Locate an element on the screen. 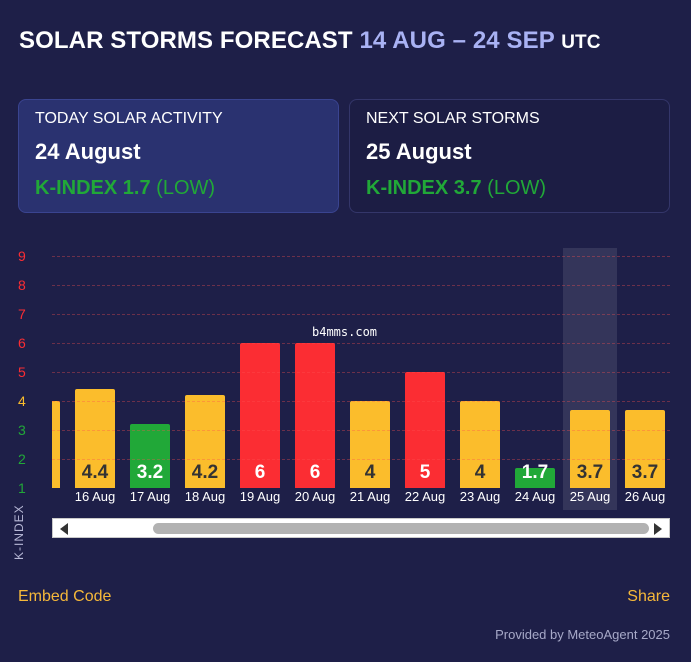  provider-credit: Provided by MeteoAgent 2025 is located at coordinates (582, 634).